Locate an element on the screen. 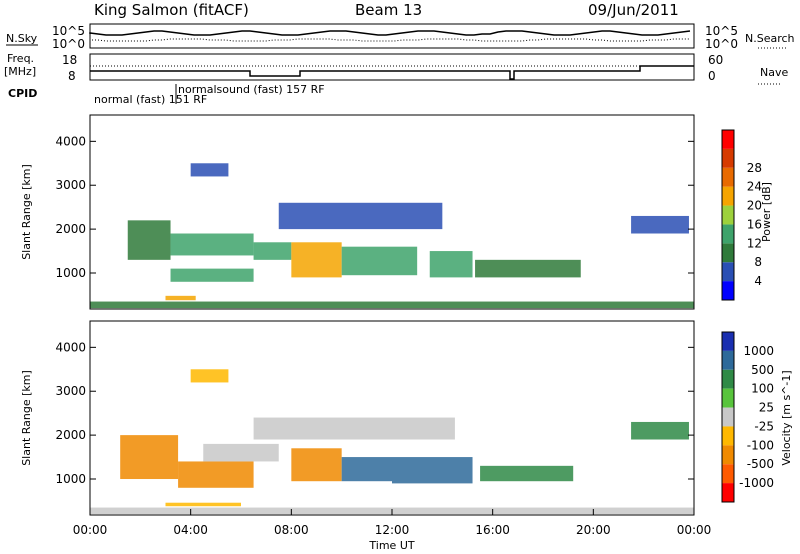 The height and width of the screenshot is (554, 800). mhz-label: [MHz] is located at coordinates (20, 71).